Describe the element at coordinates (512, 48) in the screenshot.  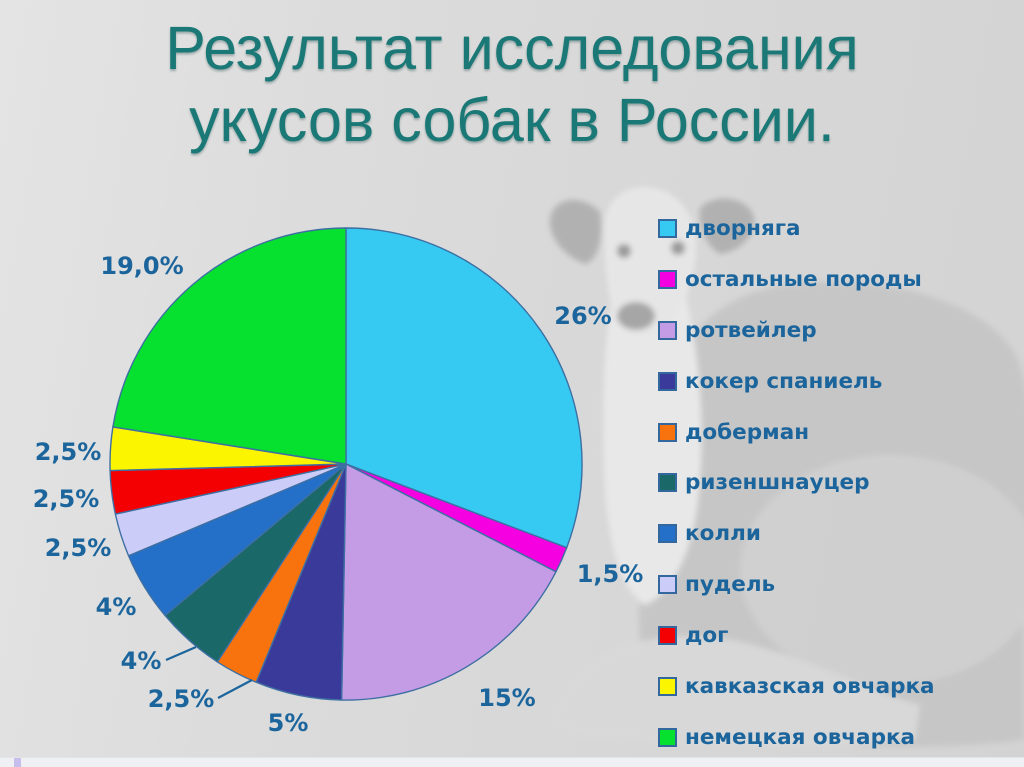
I see `page-title-line-1: Результат исследования` at that location.